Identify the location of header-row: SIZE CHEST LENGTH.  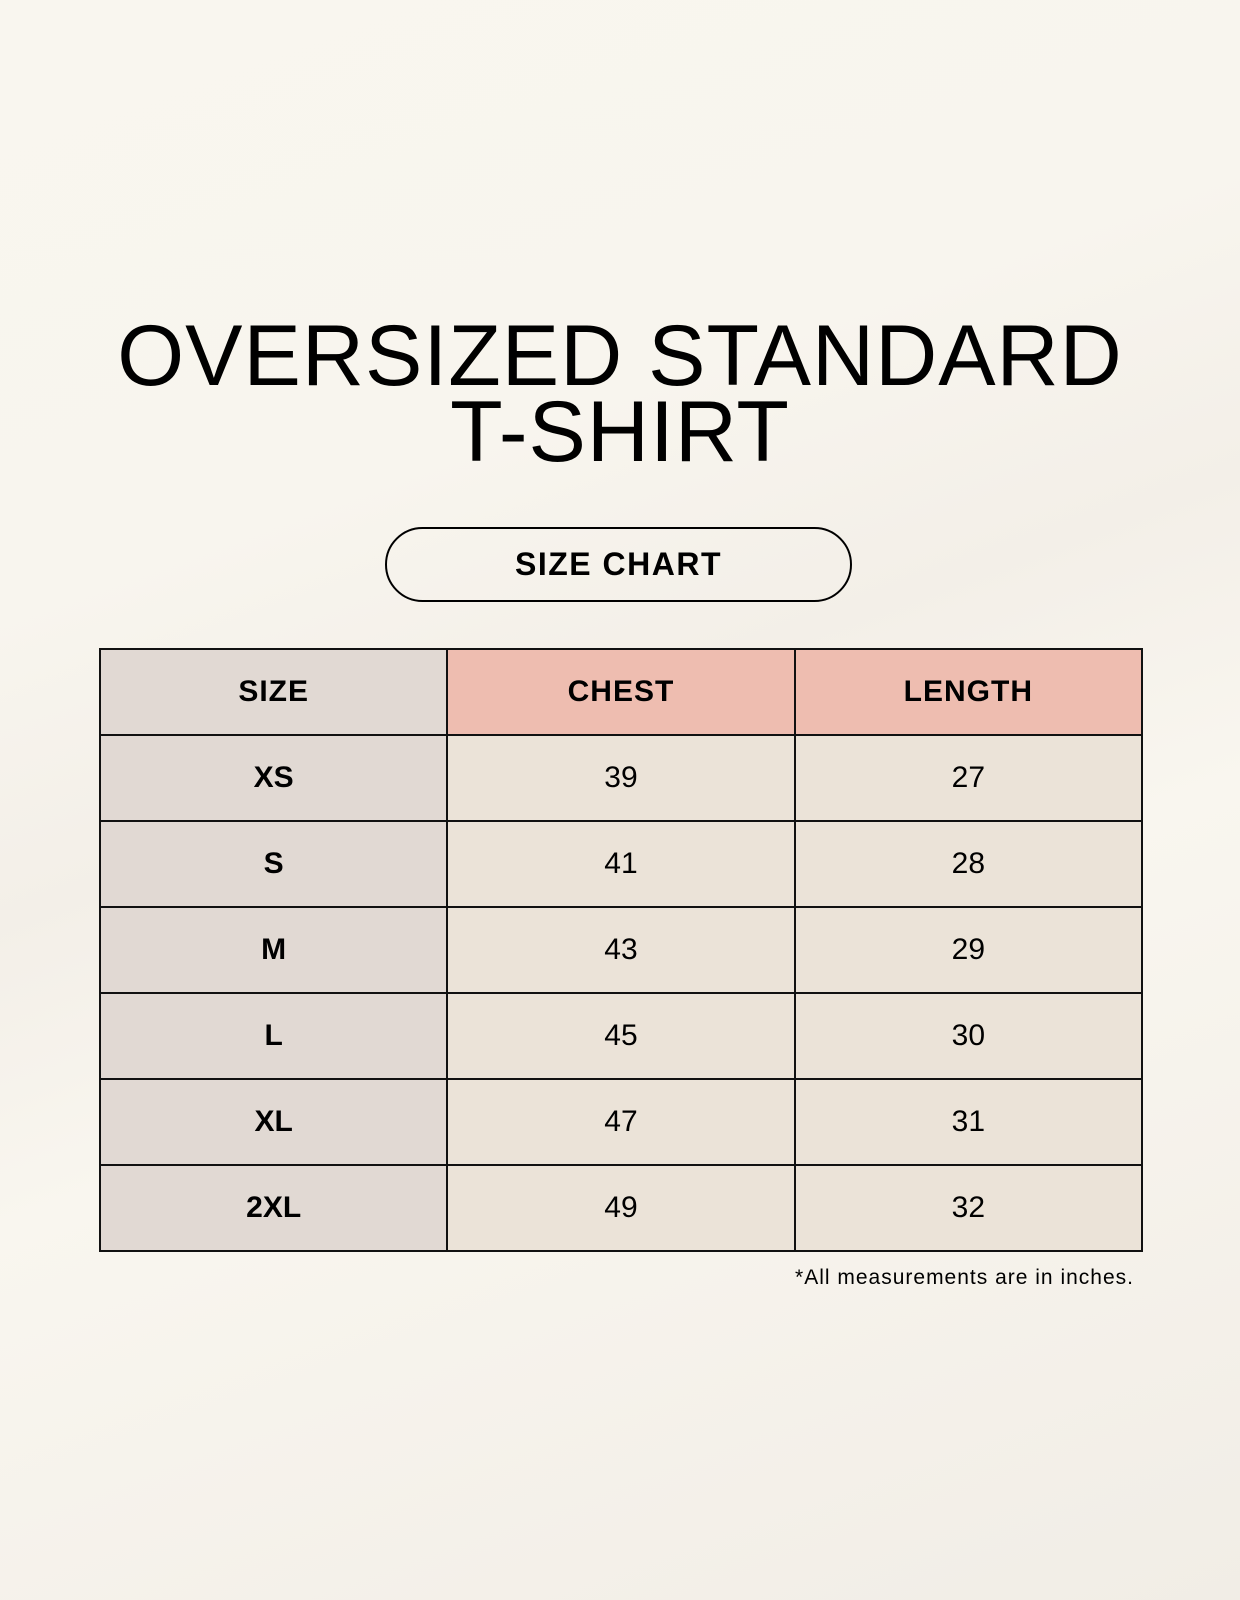
(621, 692).